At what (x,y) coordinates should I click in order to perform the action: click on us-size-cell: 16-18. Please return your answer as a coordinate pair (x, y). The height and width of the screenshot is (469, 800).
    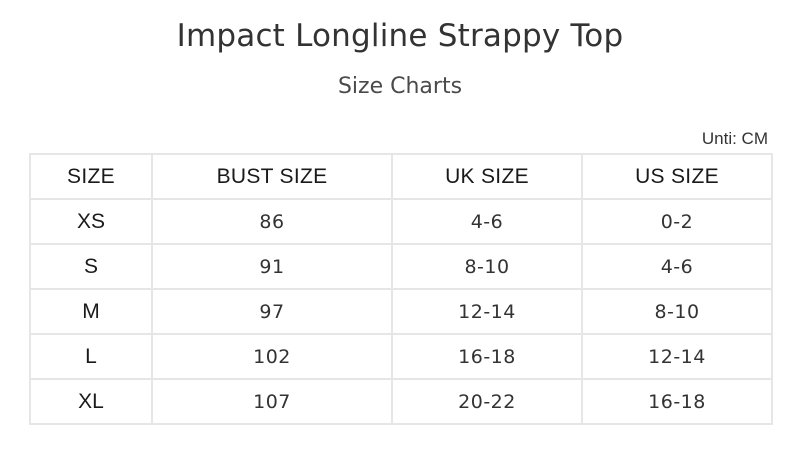
    Looking at the image, I should click on (677, 401).